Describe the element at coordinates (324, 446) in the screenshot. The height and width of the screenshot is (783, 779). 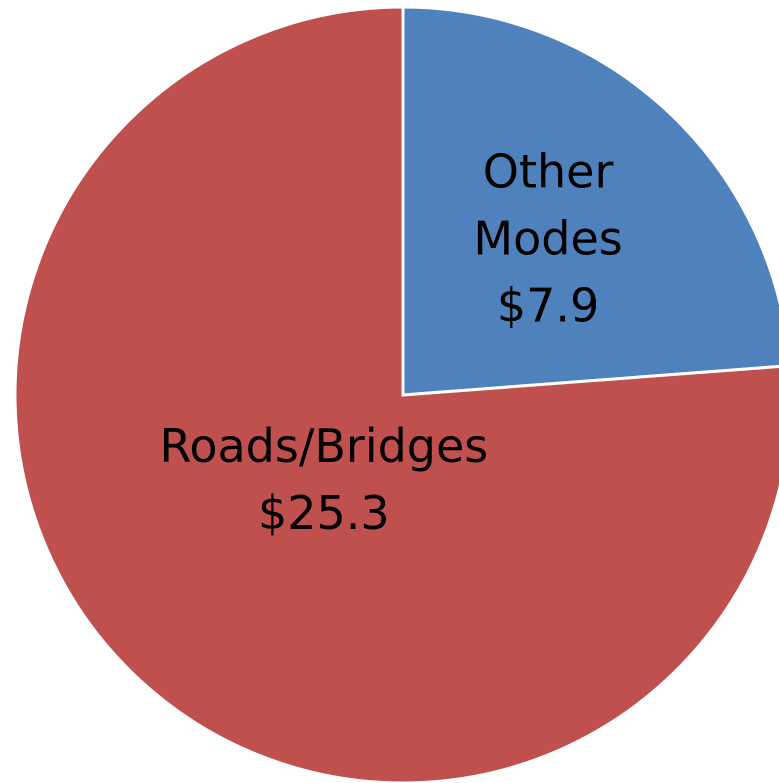
I see `category-label: Roads/Bridges` at that location.